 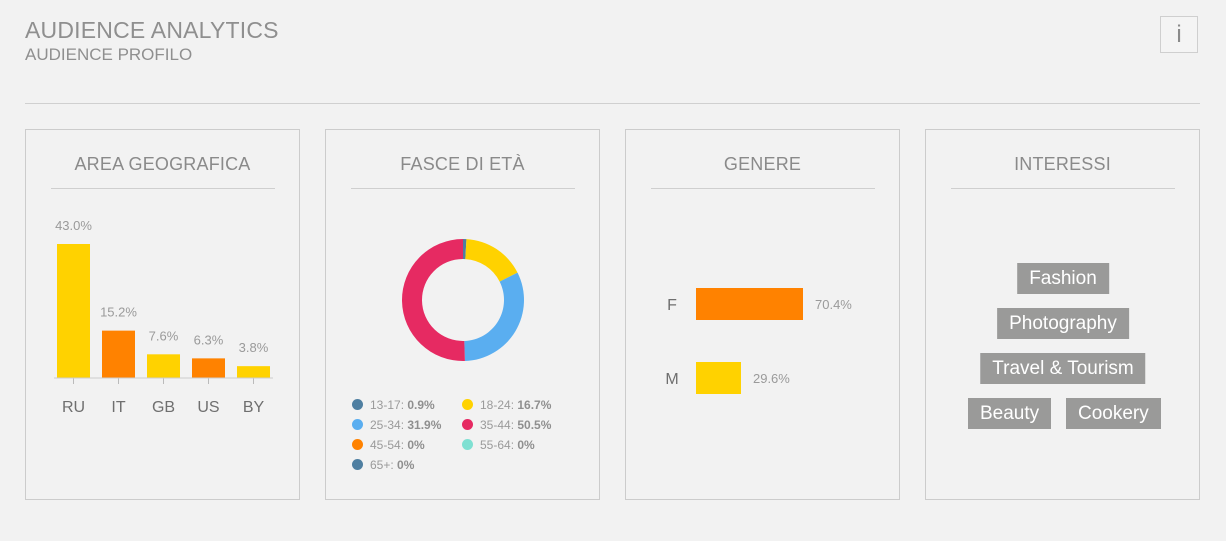 What do you see at coordinates (1063, 188) in the screenshot?
I see `interests-card-divider` at bounding box center [1063, 188].